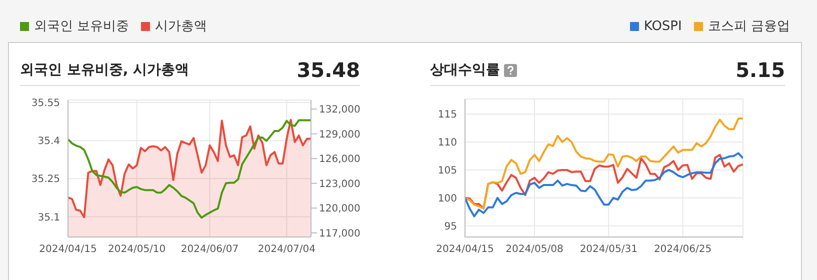 The width and height of the screenshot is (817, 280). What do you see at coordinates (287, 250) in the screenshot?
I see `x-tick-label: 2024/07/04` at bounding box center [287, 250].